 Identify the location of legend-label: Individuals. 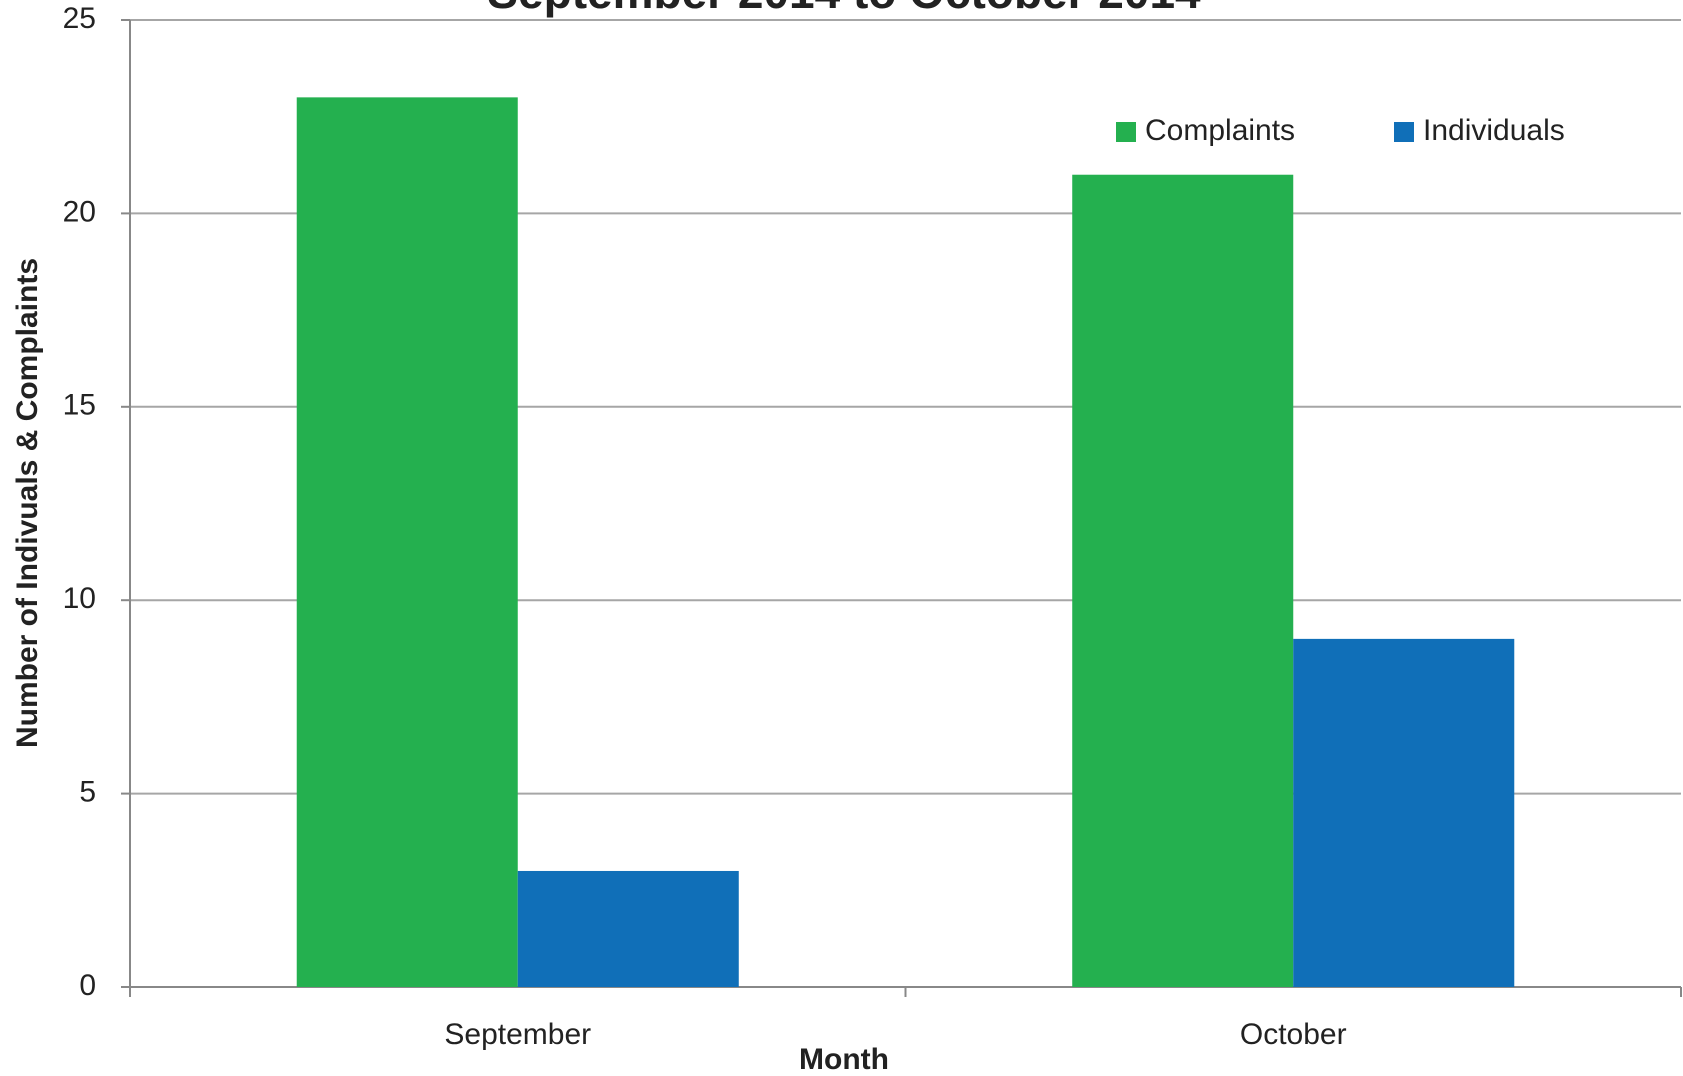
(1494, 130).